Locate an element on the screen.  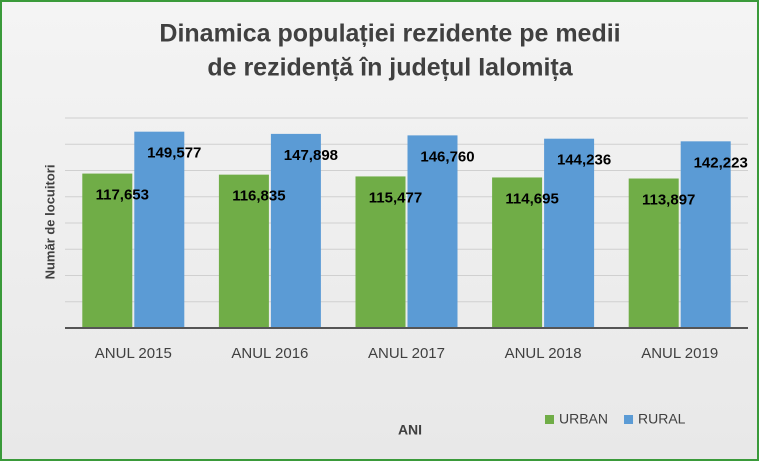
legend-label: URBAN is located at coordinates (583, 419).